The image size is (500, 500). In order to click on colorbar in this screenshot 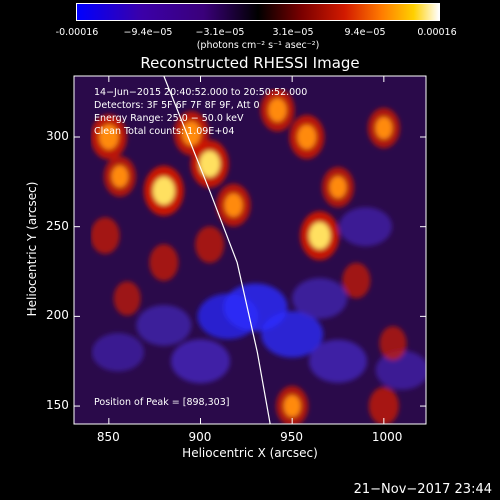, I will do `click(258, 12)`.